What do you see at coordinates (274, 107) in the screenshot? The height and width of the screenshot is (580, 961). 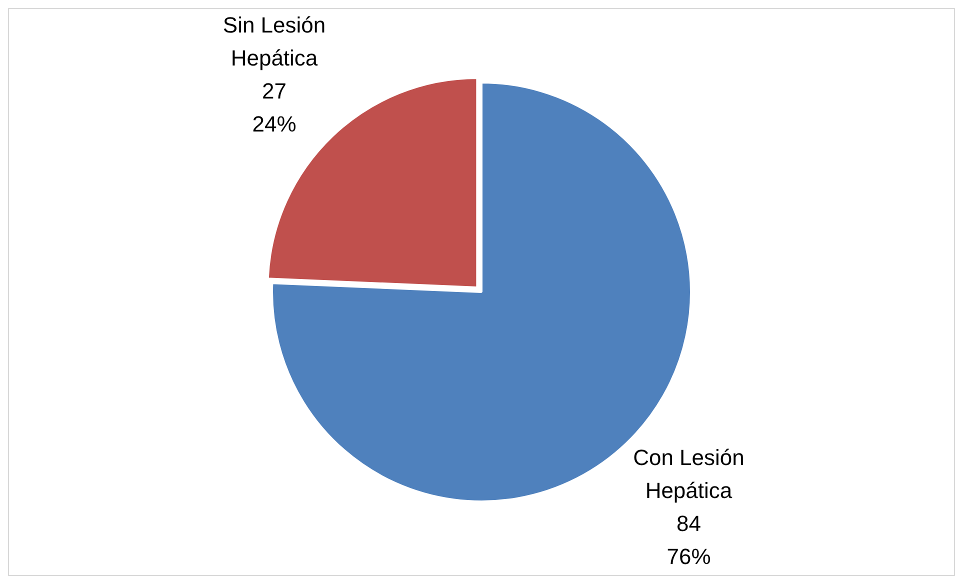 I see `data-label: 27 24%` at bounding box center [274, 107].